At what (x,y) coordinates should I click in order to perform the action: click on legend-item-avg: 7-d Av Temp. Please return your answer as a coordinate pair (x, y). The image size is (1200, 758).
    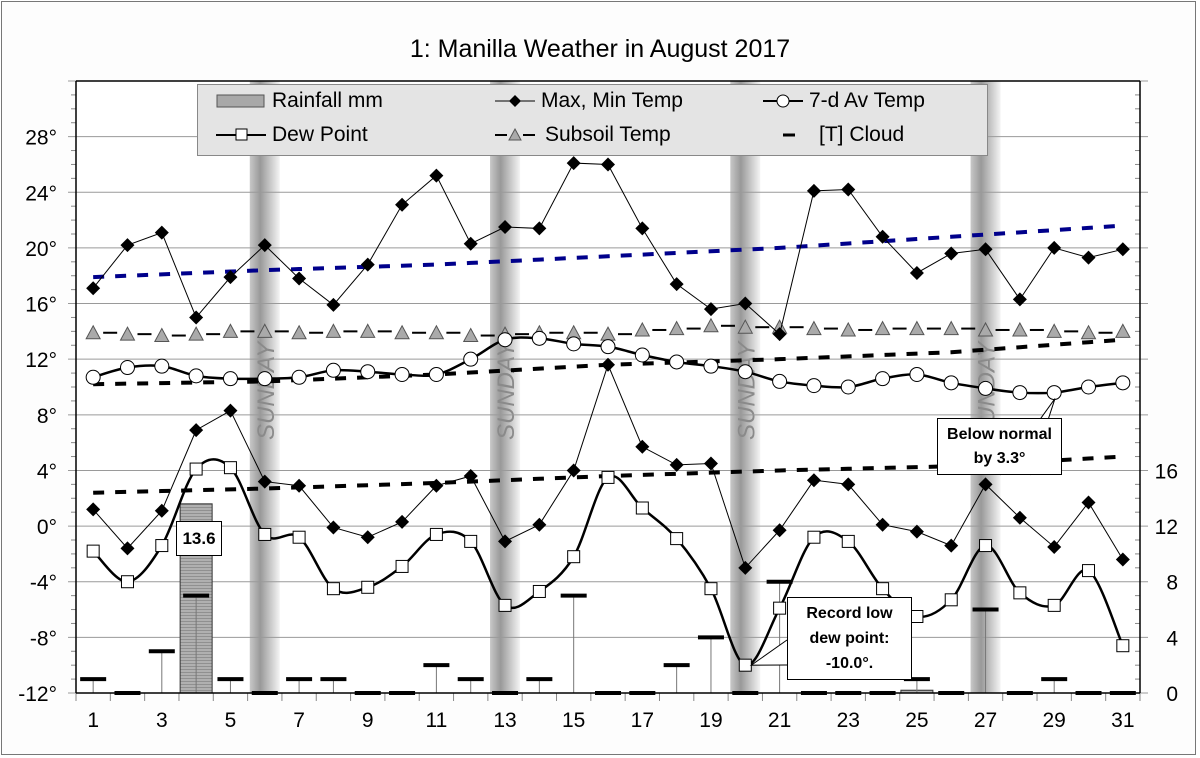
    Looking at the image, I should click on (844, 101).